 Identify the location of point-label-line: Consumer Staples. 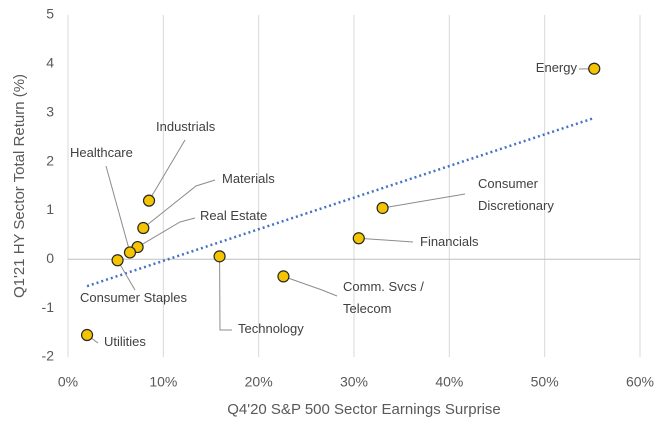
(133, 297).